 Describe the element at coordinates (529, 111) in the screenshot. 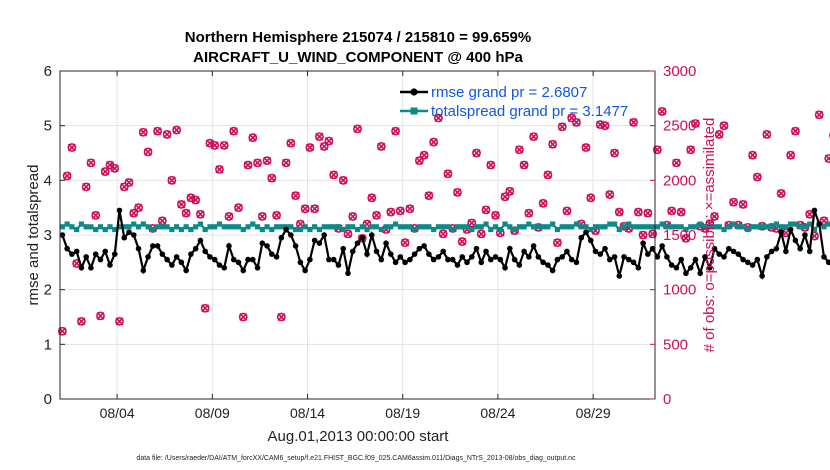

I see `legend-spread-label: totalspread grand pr = 3.1477` at that location.